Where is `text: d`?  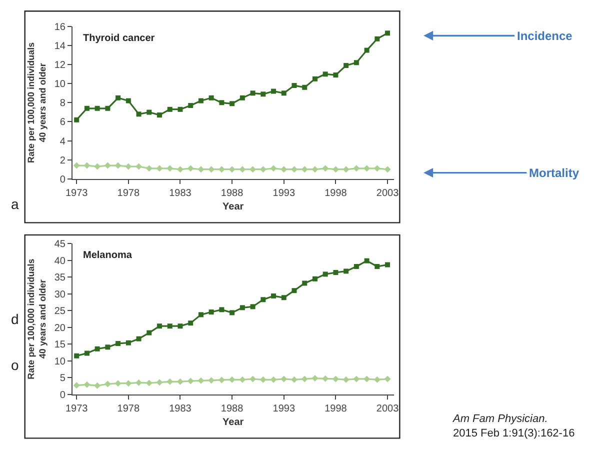 text: d is located at coordinates (15, 319).